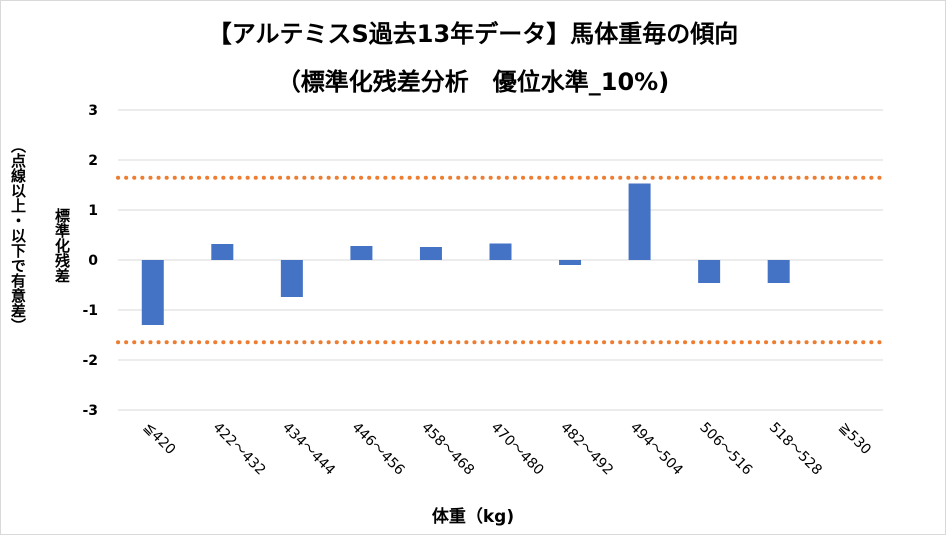  What do you see at coordinates (90, 411) in the screenshot?
I see `y-tick-label: -3` at bounding box center [90, 411].